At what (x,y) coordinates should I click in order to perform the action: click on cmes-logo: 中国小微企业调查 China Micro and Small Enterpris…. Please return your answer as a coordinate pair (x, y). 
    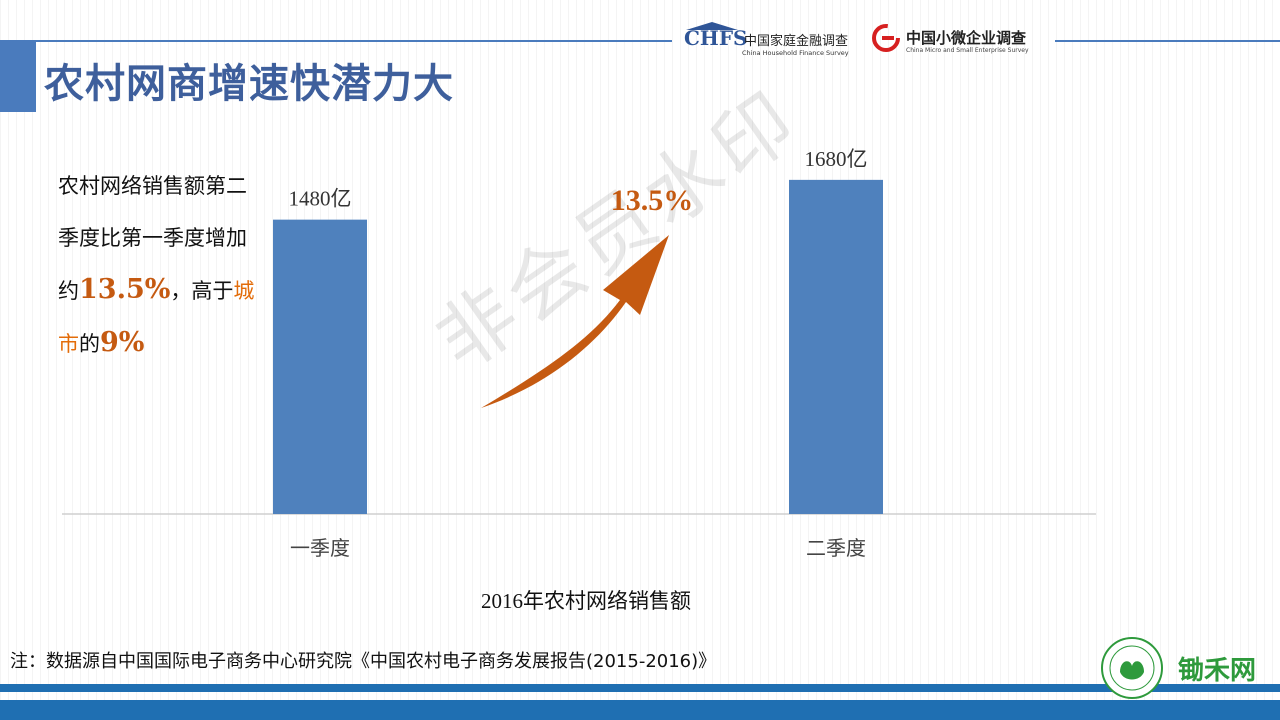
    Looking at the image, I should click on (962, 41).